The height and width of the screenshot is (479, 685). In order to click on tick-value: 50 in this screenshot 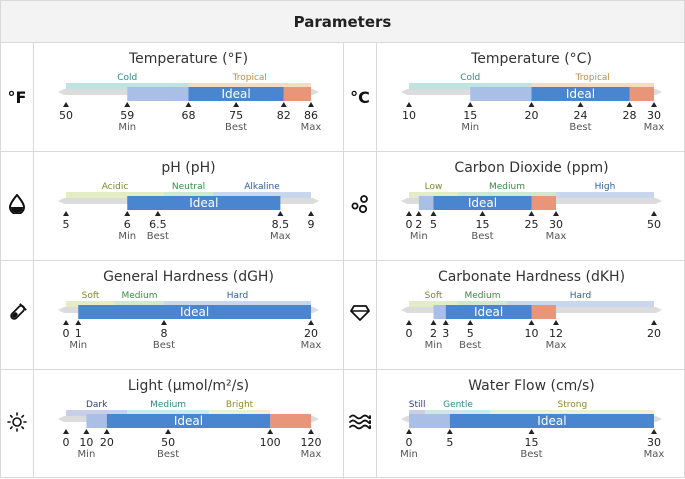, I will do `click(168, 442)`.